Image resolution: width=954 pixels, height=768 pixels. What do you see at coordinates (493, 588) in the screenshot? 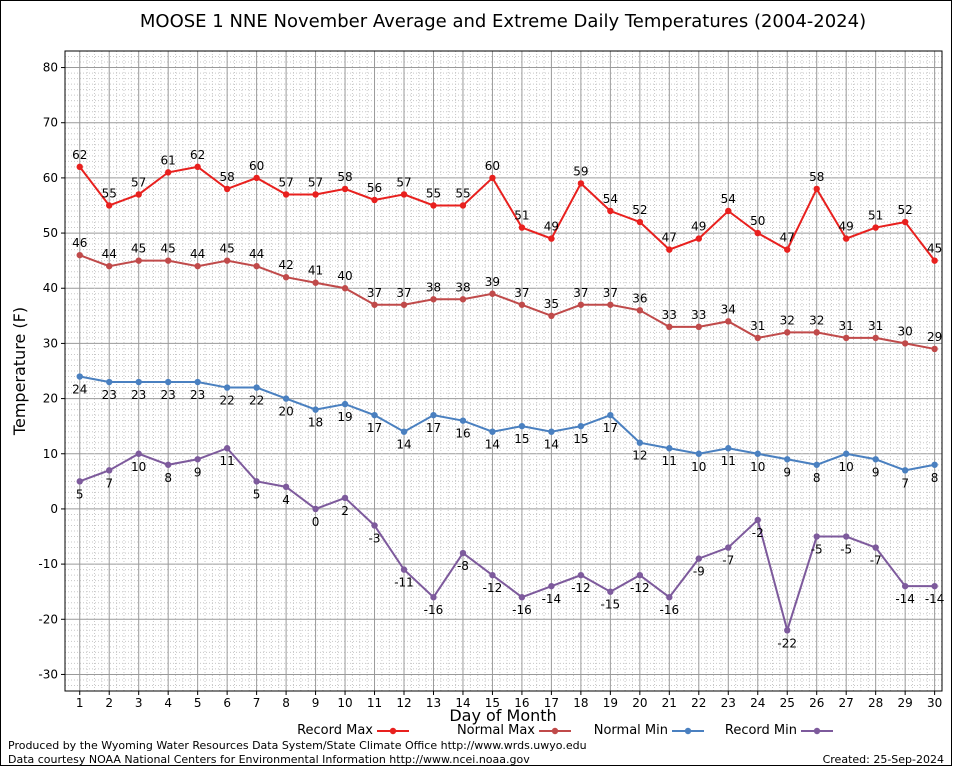
I see `data-label: -12` at bounding box center [493, 588].